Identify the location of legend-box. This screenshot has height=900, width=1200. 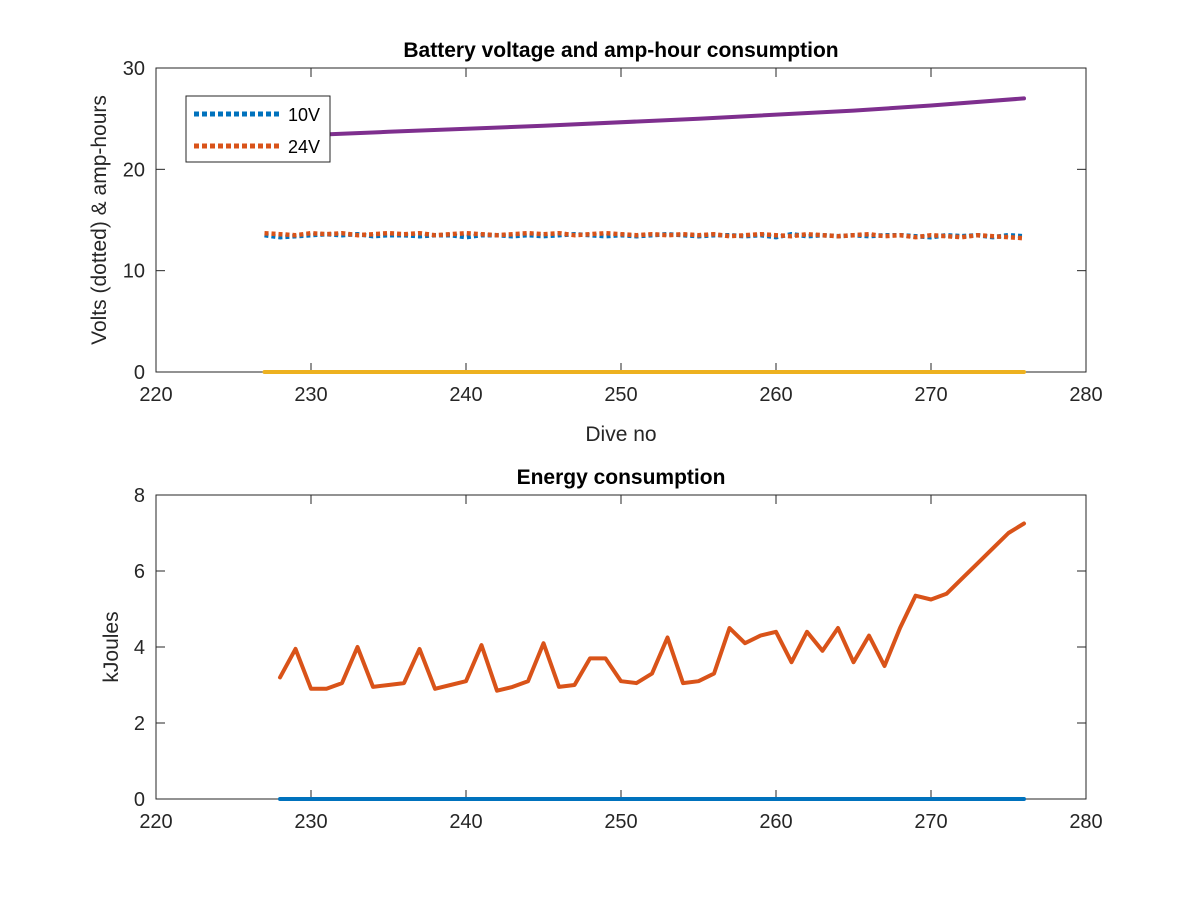
(258, 129).